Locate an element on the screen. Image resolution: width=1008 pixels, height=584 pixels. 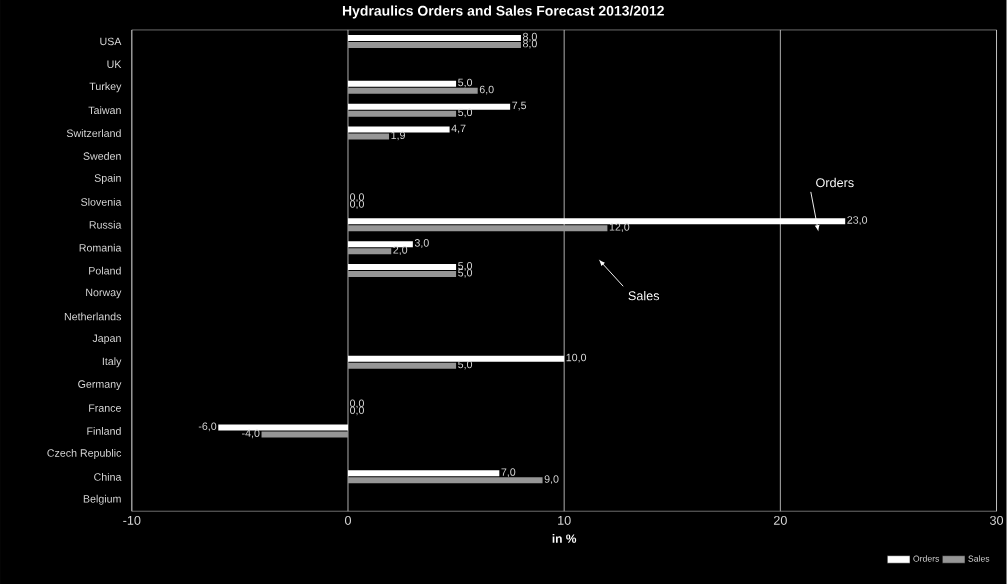
data-label: 9,0 is located at coordinates (551, 479).